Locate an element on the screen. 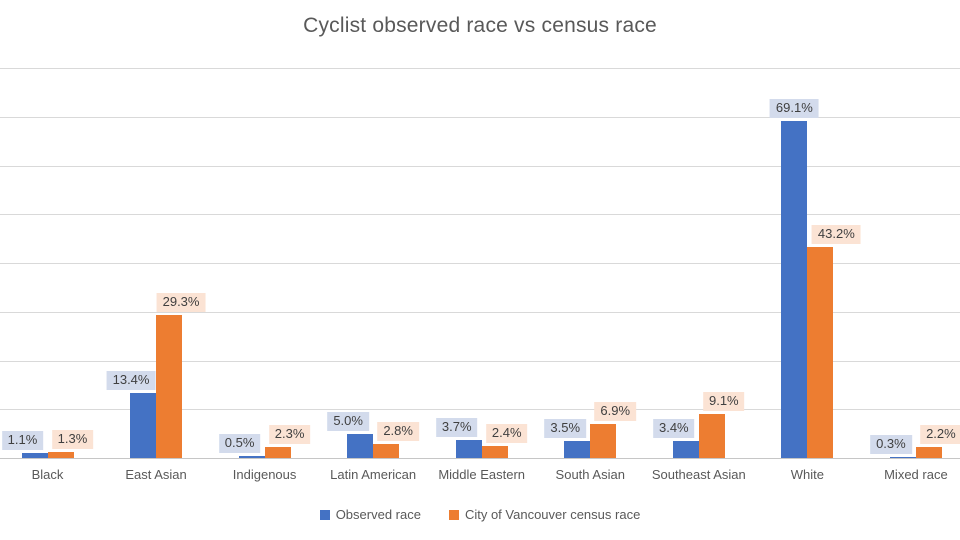 The image size is (960, 540). legend-swatch-observed-race is located at coordinates (324, 514).